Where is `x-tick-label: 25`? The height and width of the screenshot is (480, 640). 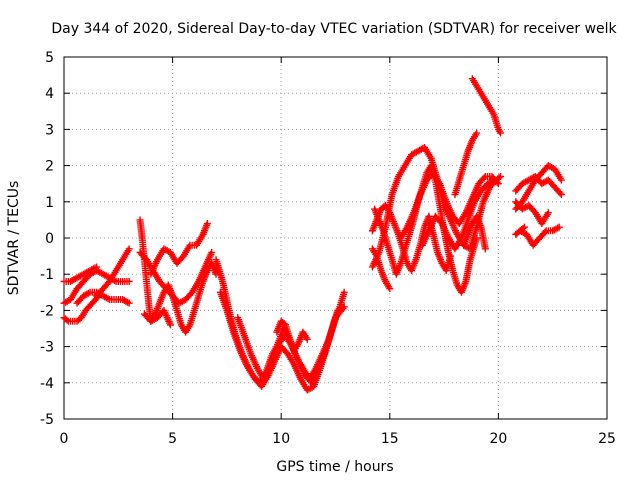 x-tick-label: 25 is located at coordinates (607, 439).